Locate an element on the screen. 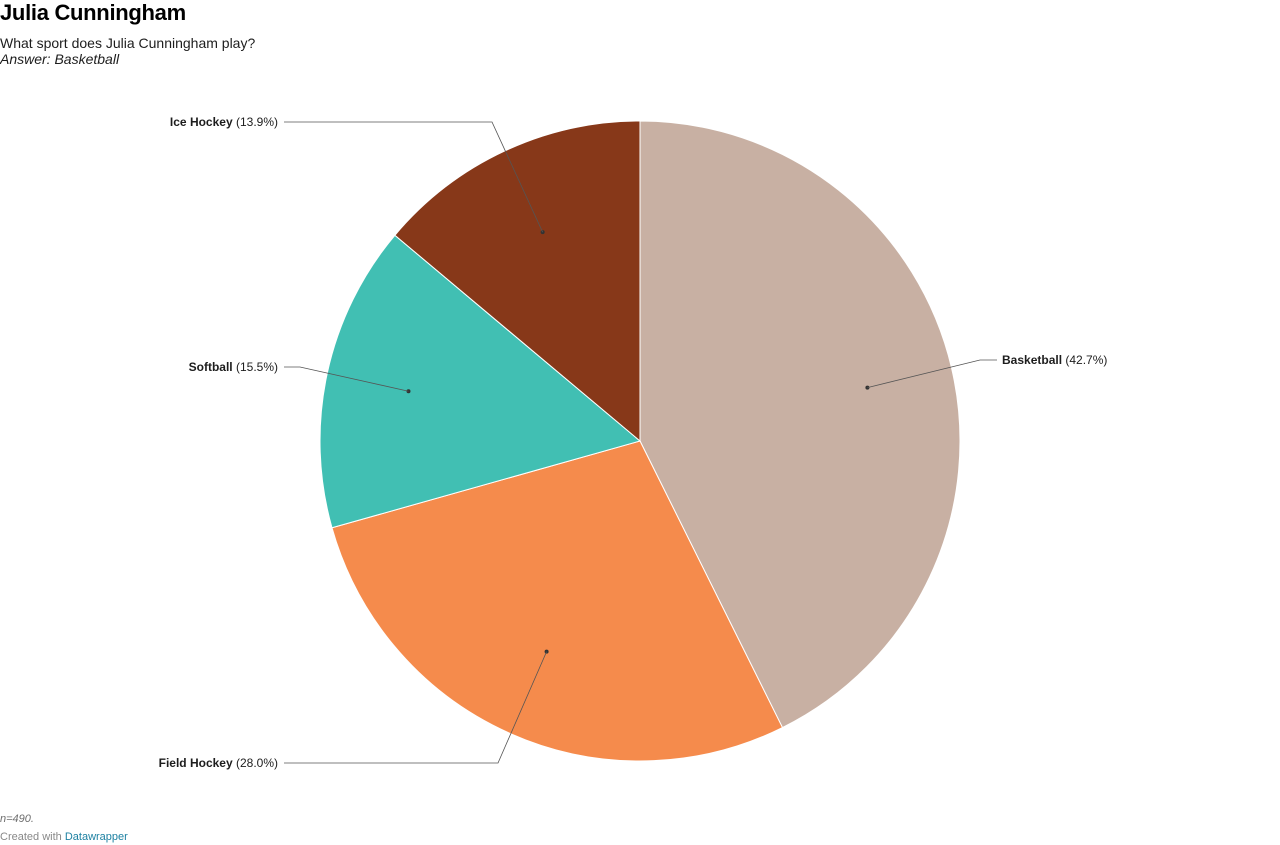  slice-label-ice-hockey: Ice Hockey (13.9%) is located at coordinates (224, 122).